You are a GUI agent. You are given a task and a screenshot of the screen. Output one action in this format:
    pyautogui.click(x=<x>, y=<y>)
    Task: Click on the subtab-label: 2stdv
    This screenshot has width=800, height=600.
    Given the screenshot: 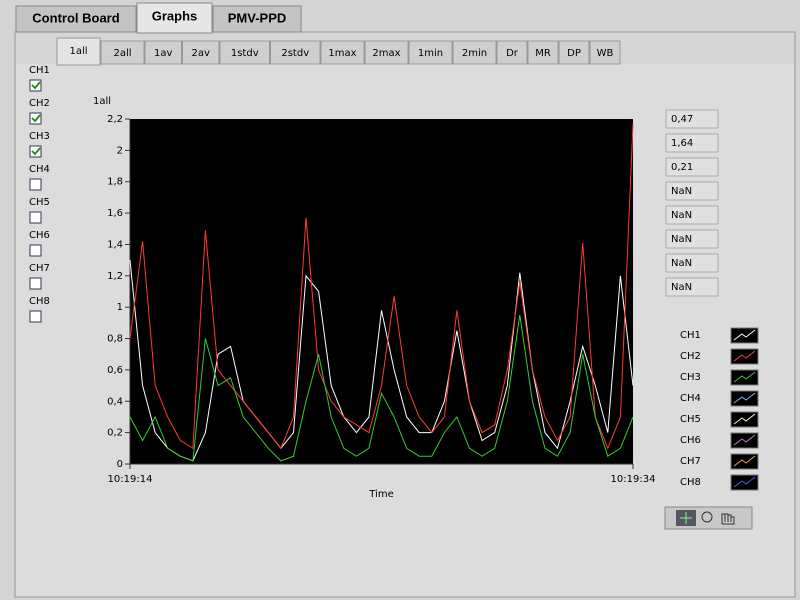 What is the action you would take?
    pyautogui.click(x=295, y=53)
    